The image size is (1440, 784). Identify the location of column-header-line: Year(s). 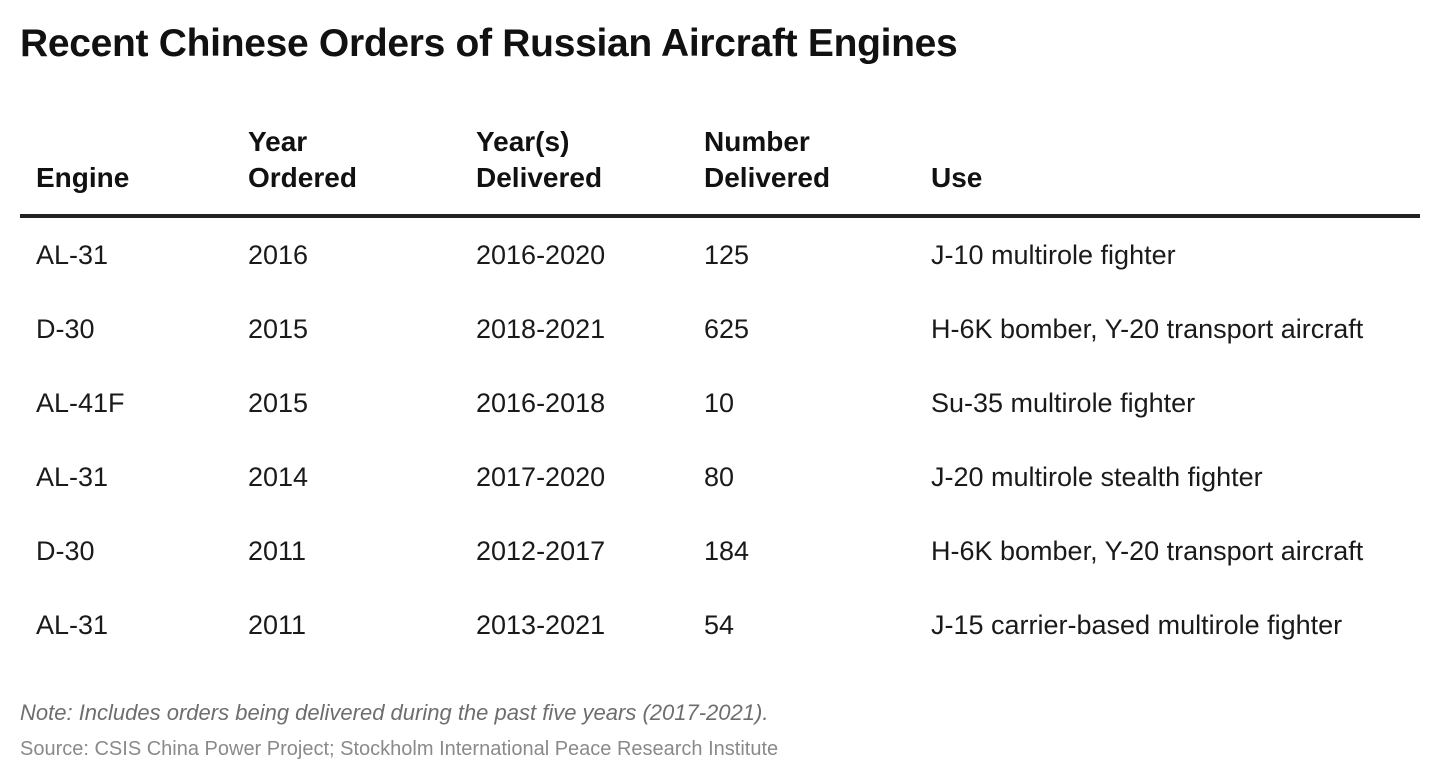
(523, 141).